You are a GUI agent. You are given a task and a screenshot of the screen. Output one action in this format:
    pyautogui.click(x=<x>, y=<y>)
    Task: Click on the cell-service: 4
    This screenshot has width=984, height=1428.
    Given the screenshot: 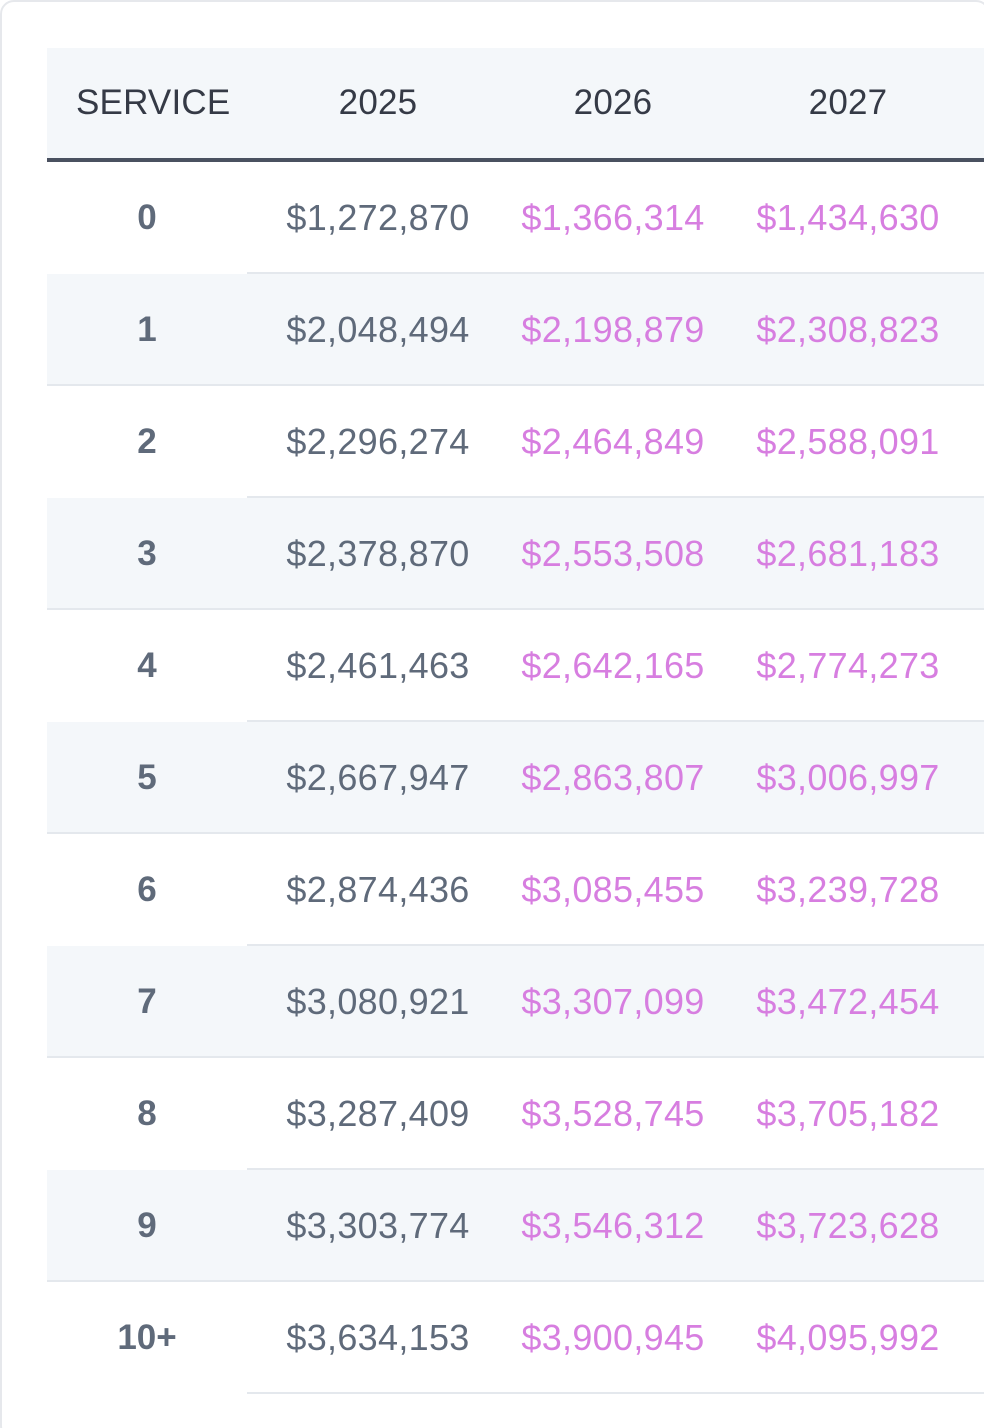 What is the action you would take?
    pyautogui.click(x=147, y=665)
    